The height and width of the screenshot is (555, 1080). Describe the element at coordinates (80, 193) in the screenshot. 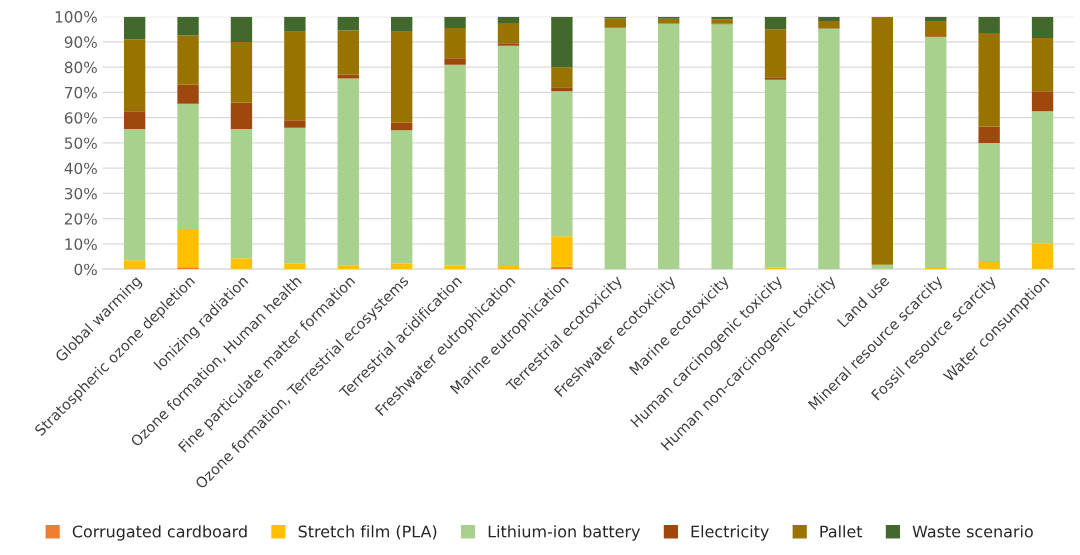

I see `y-tick-label: 30%` at that location.